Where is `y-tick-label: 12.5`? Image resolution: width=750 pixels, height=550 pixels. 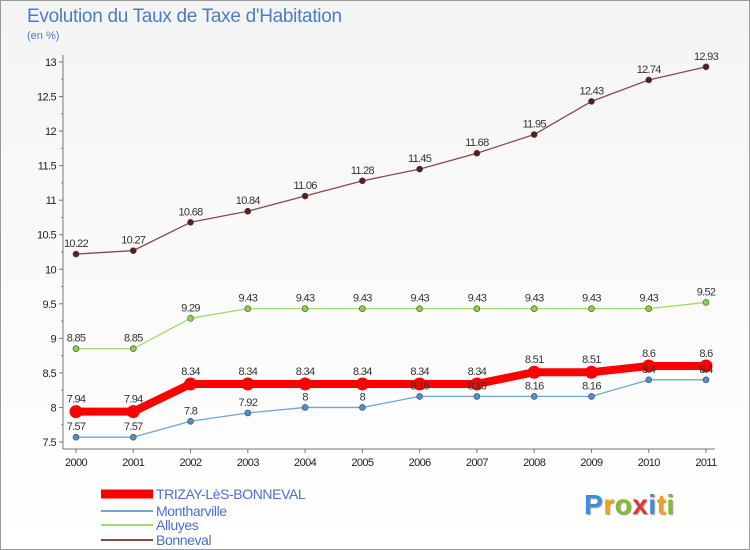
y-tick-label: 12.5 is located at coordinates (46, 98).